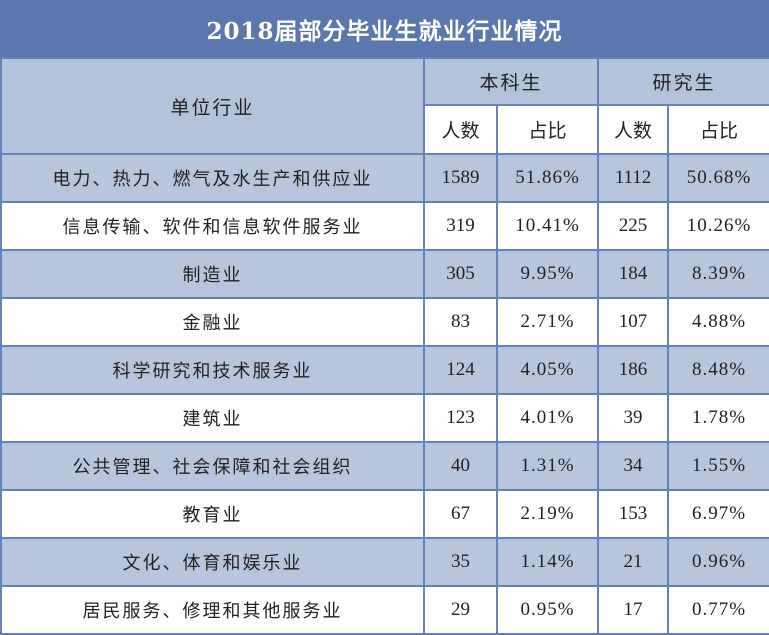  I want to click on industry-cell: 金融业, so click(212, 322).